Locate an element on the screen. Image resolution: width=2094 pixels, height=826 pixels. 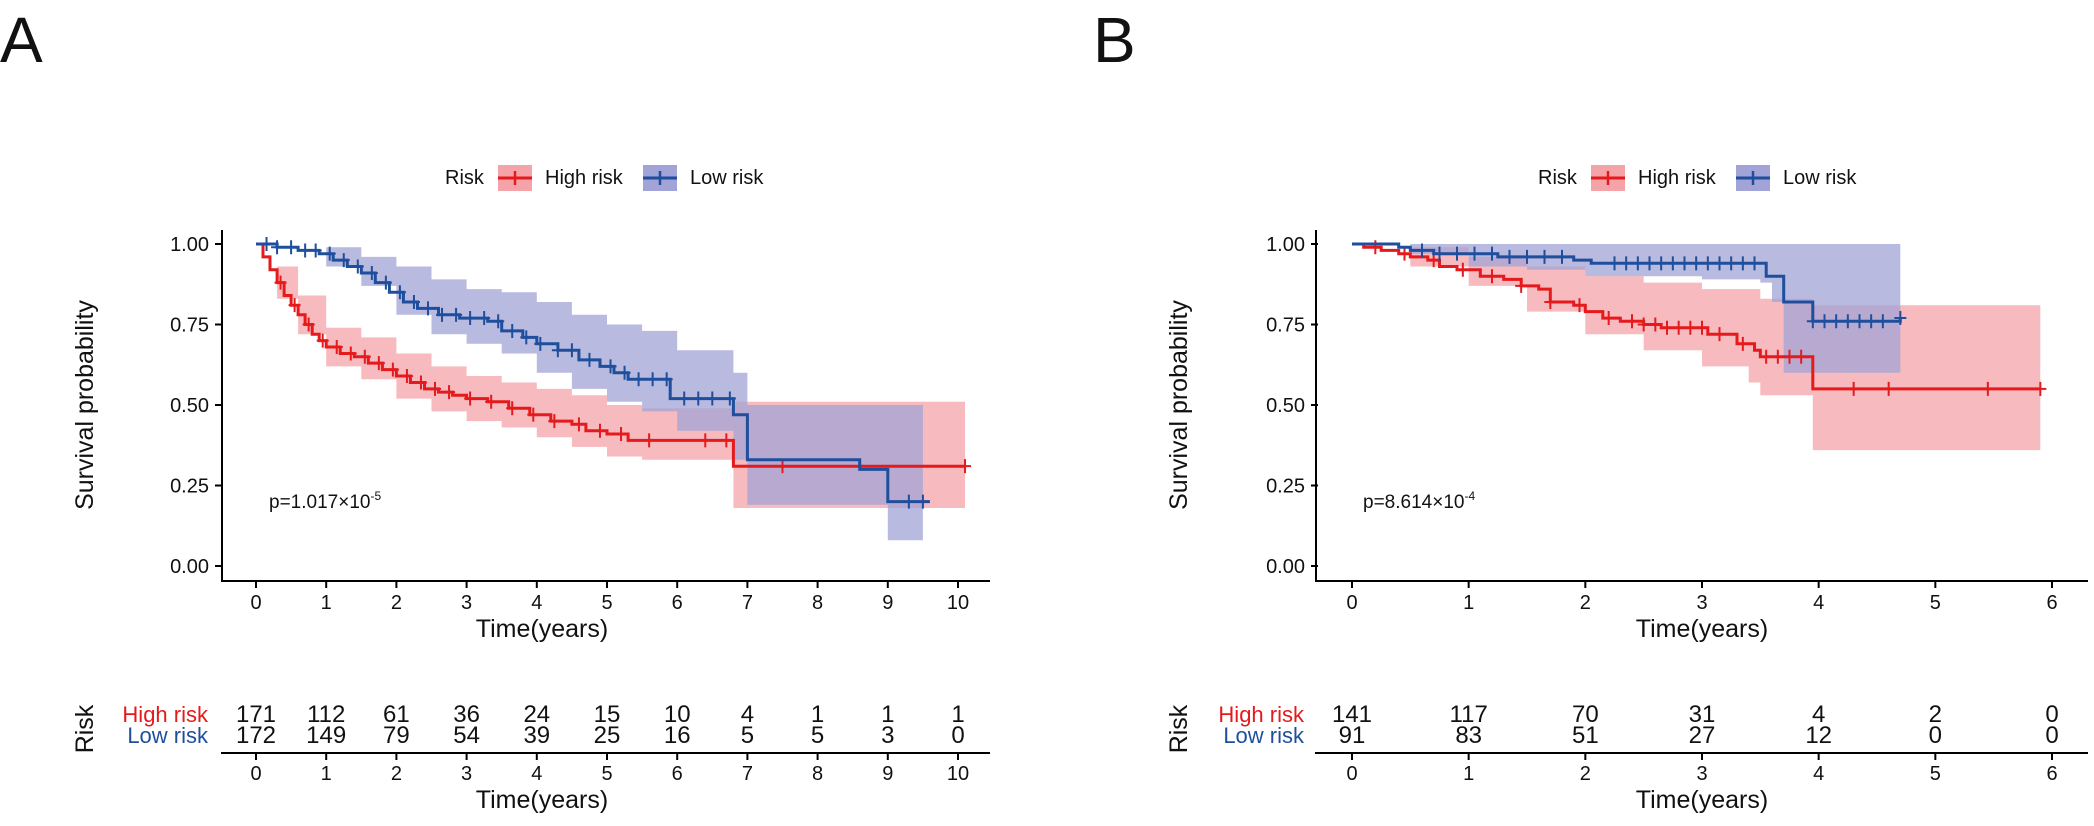
risk-x-tick-label: 10 is located at coordinates (958, 774).